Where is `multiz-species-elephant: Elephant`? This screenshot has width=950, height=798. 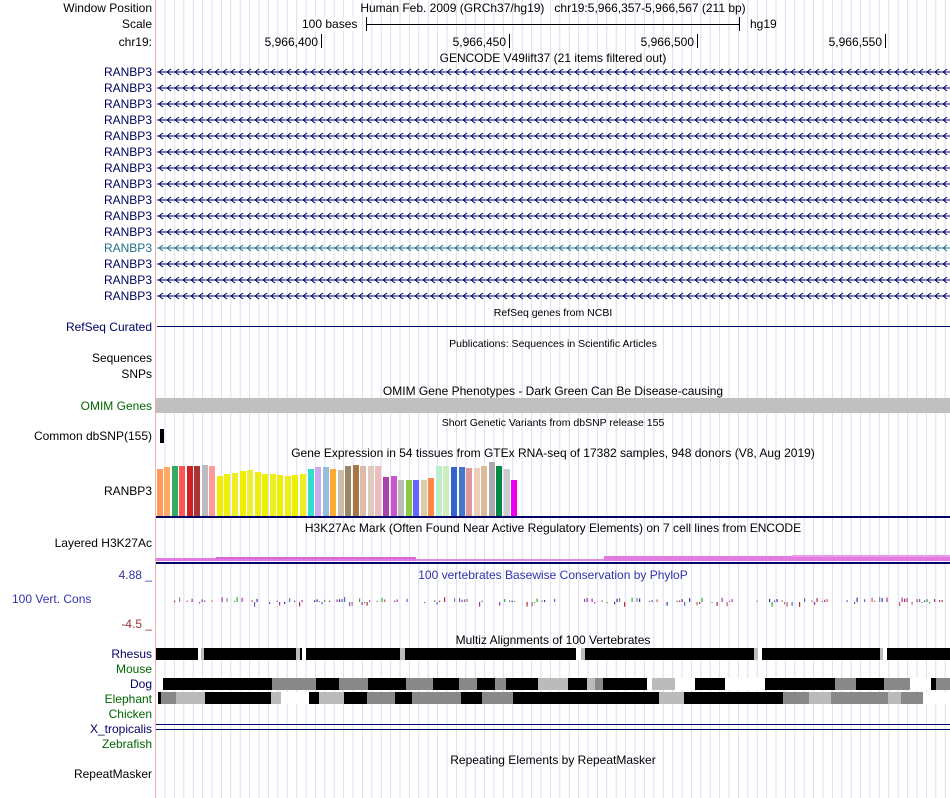 multiz-species-elephant: Elephant is located at coordinates (128, 699).